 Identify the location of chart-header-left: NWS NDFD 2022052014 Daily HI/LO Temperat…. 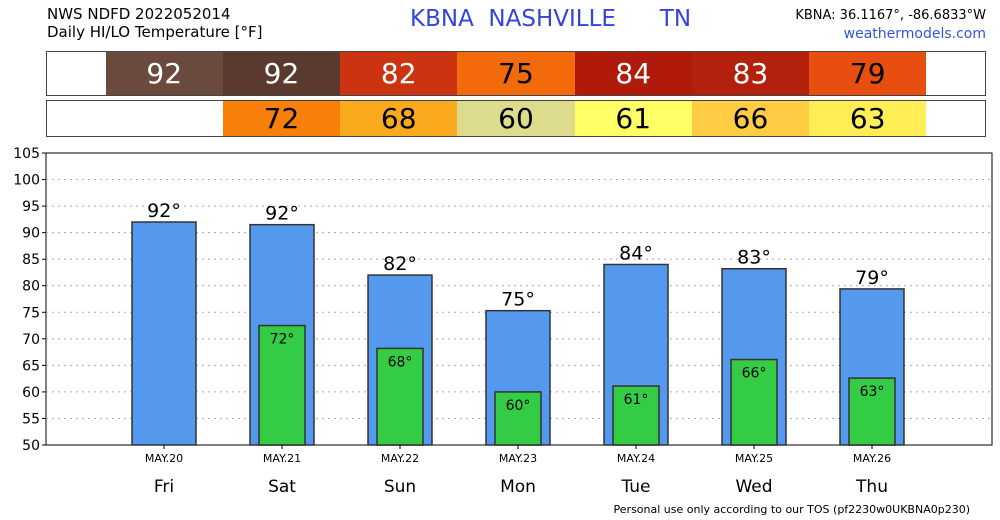
(155, 23).